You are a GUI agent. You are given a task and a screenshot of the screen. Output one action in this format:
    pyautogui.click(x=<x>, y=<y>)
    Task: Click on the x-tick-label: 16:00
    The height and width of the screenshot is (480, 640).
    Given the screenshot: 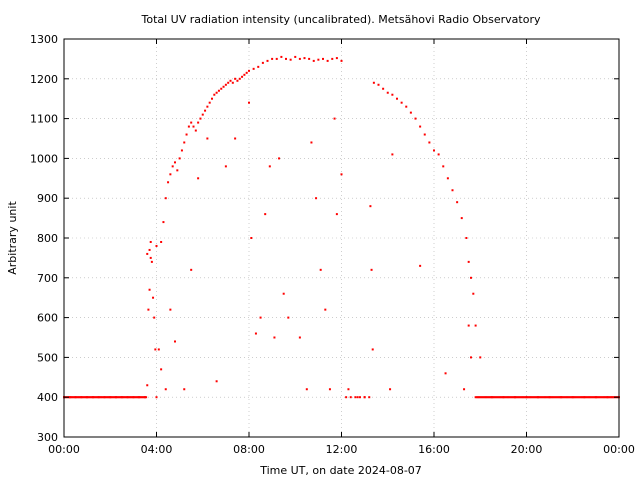 What is the action you would take?
    pyautogui.click(x=434, y=449)
    